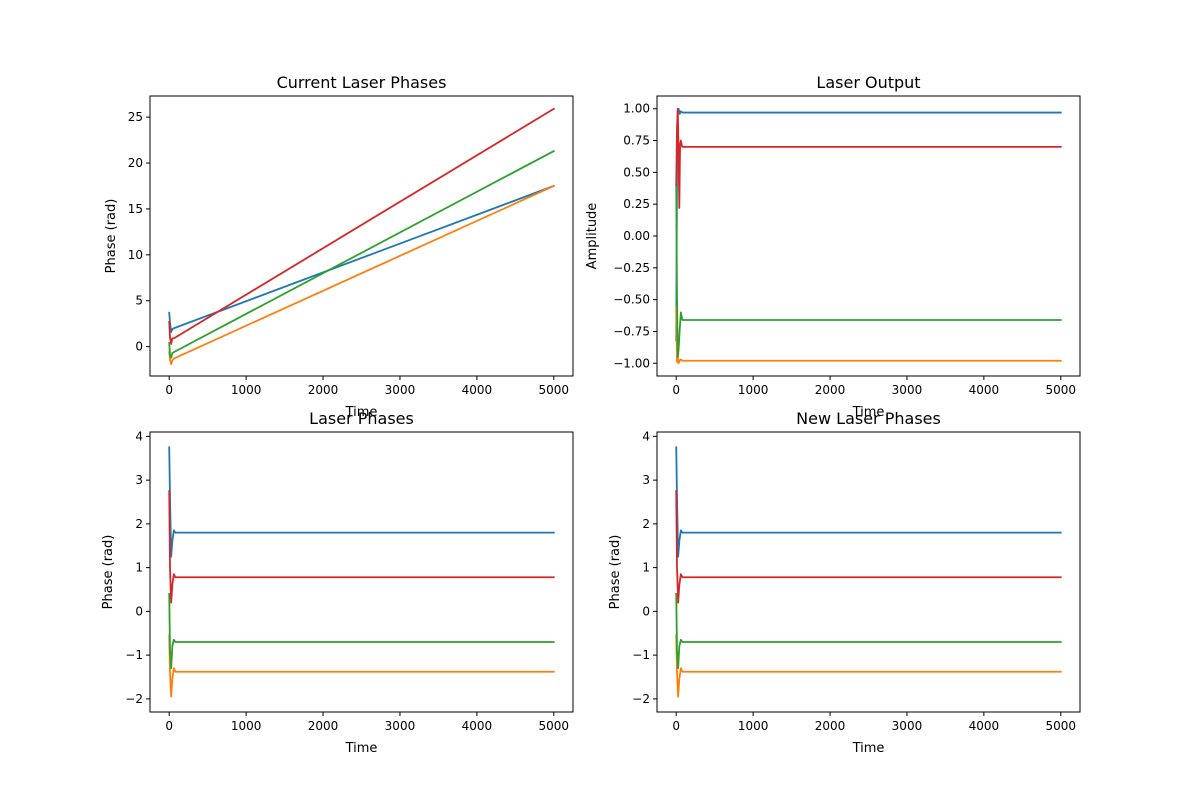  Describe the element at coordinates (139, 301) in the screenshot. I see `y-tick-label: 5` at that location.